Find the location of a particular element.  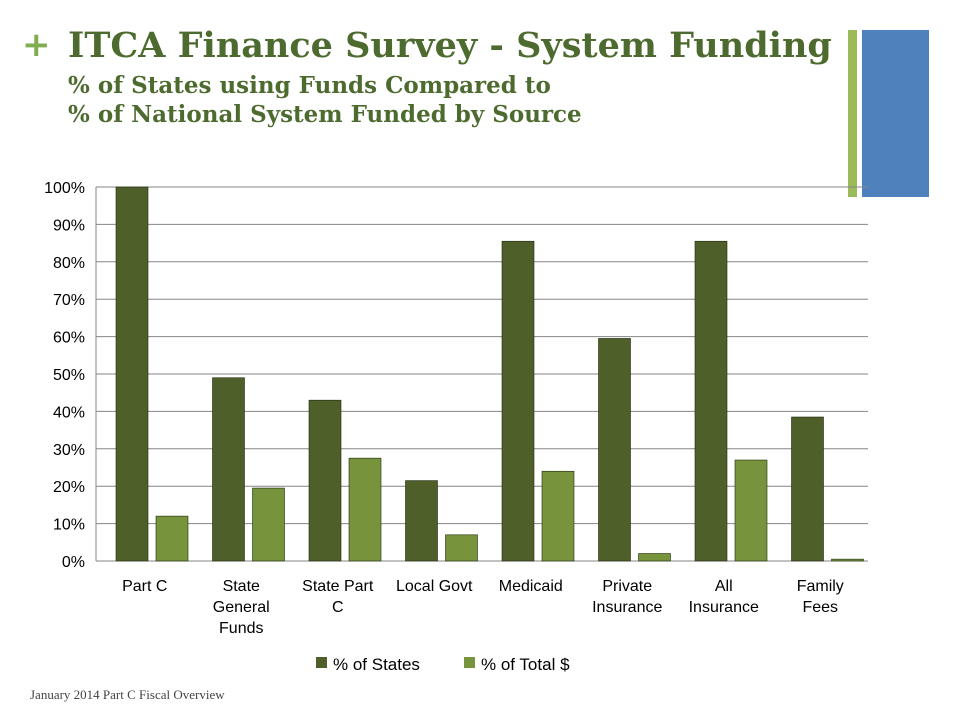

y-tick-label: 30% is located at coordinates (69, 450).